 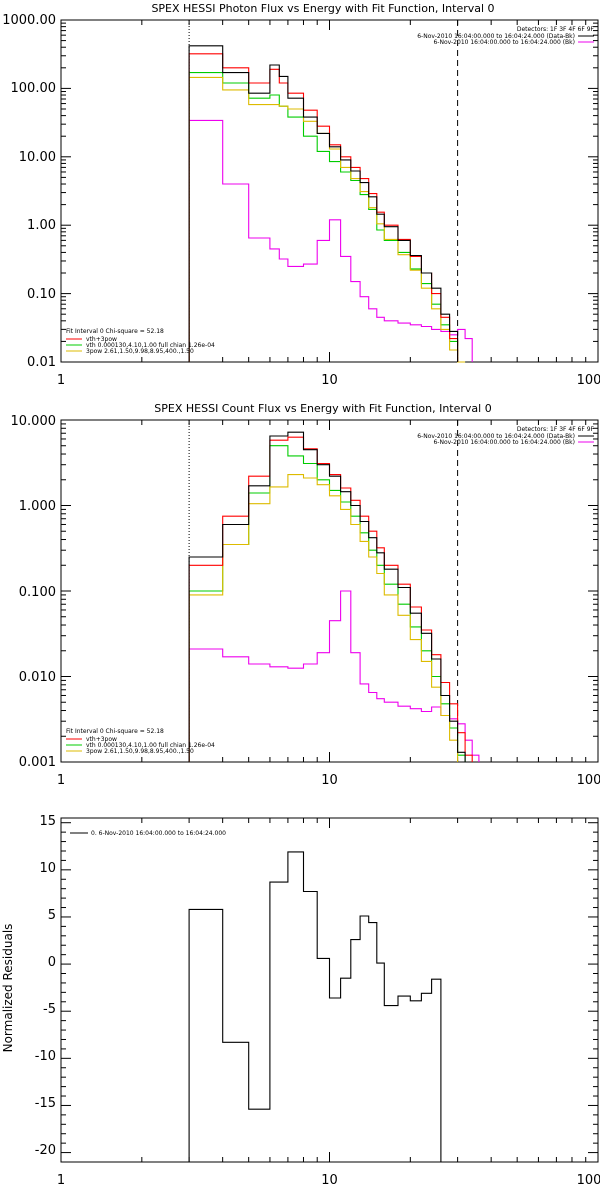 I want to click on residuals-y-tick-labels: 15 10 5 0 -5 -10 -15 -20, so click(x=45, y=986).